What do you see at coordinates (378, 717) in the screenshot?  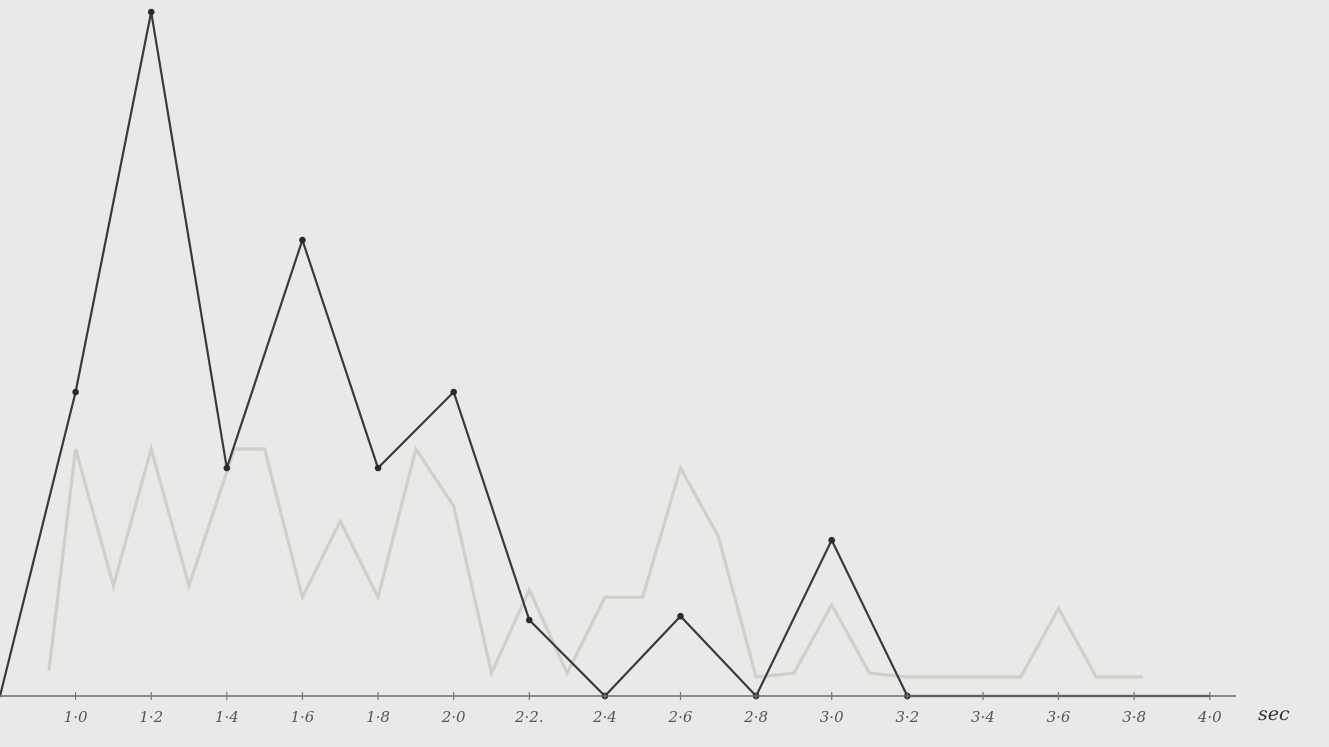 I see `x-tick-label-5: 1·8` at bounding box center [378, 717].